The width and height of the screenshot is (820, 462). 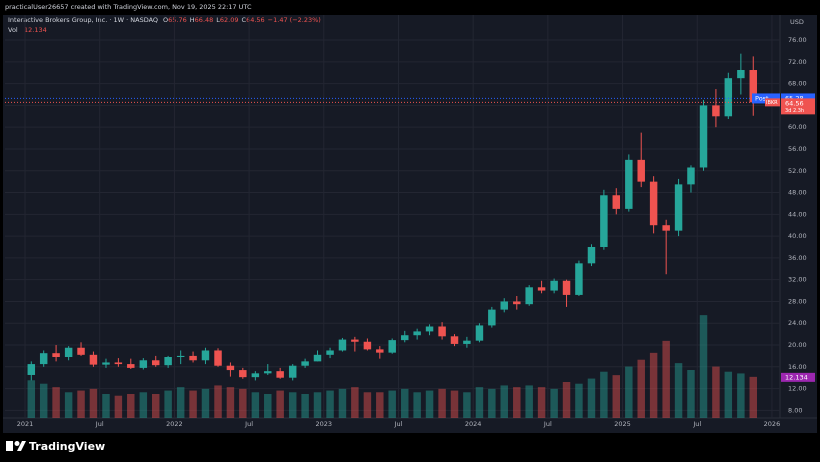 What do you see at coordinates (99, 424) in the screenshot?
I see `x-tick-label: Jul` at bounding box center [99, 424].